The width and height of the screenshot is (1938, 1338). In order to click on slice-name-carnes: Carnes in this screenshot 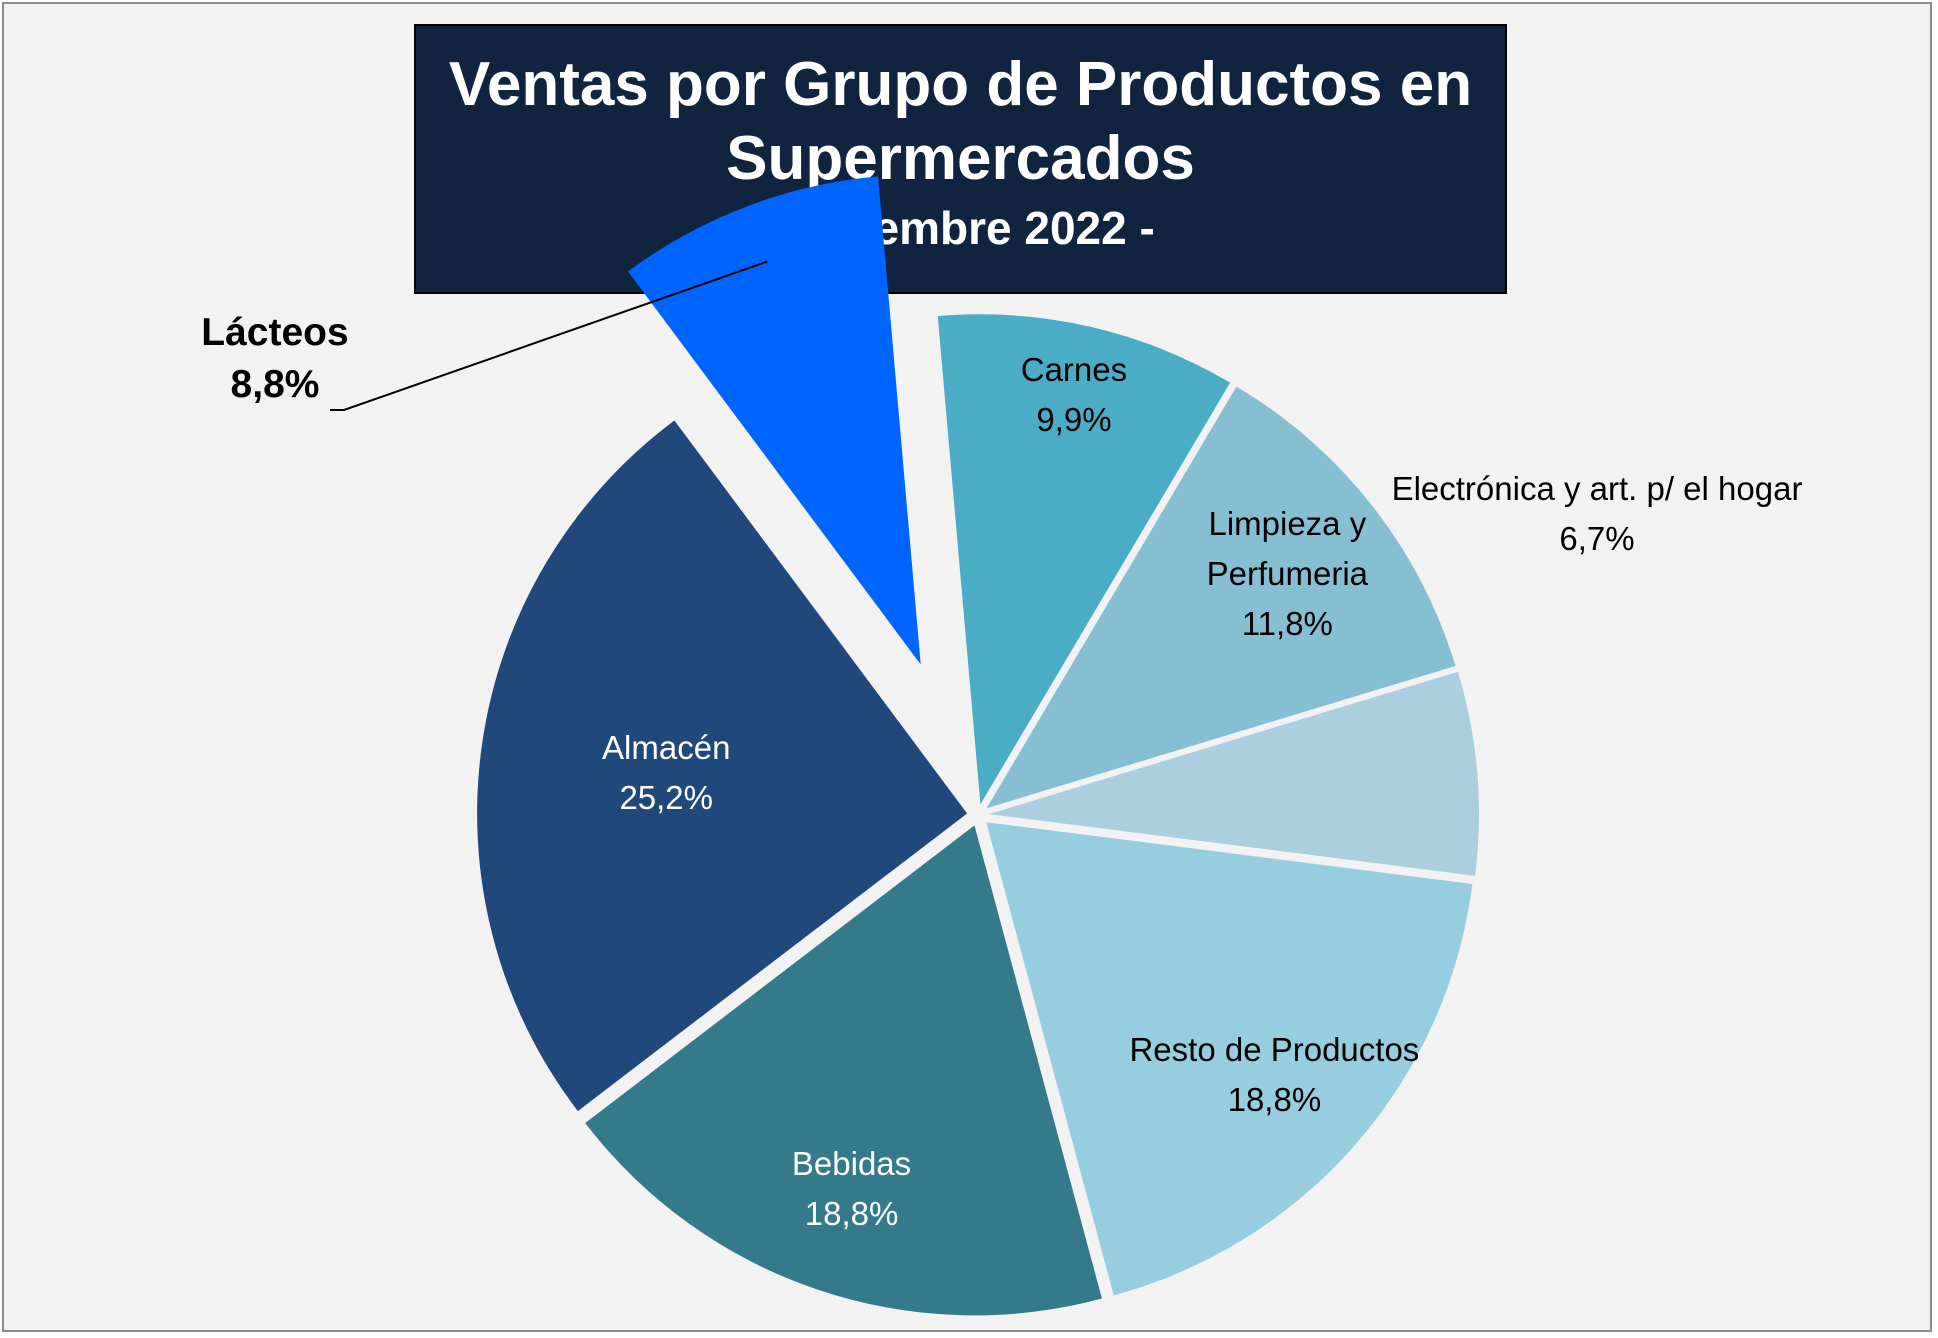, I will do `click(1074, 369)`.